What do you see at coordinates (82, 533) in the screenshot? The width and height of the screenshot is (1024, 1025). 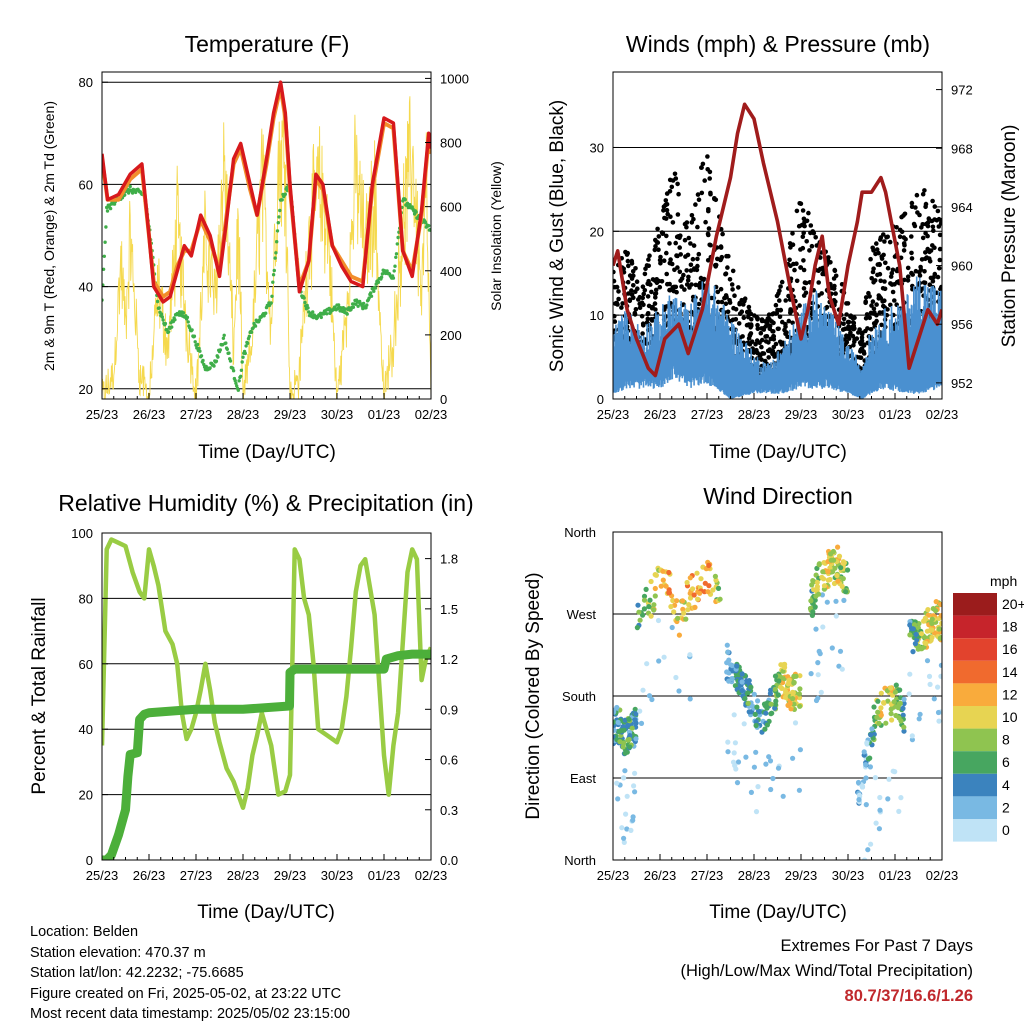 I see `y-tick-label: 100` at bounding box center [82, 533].